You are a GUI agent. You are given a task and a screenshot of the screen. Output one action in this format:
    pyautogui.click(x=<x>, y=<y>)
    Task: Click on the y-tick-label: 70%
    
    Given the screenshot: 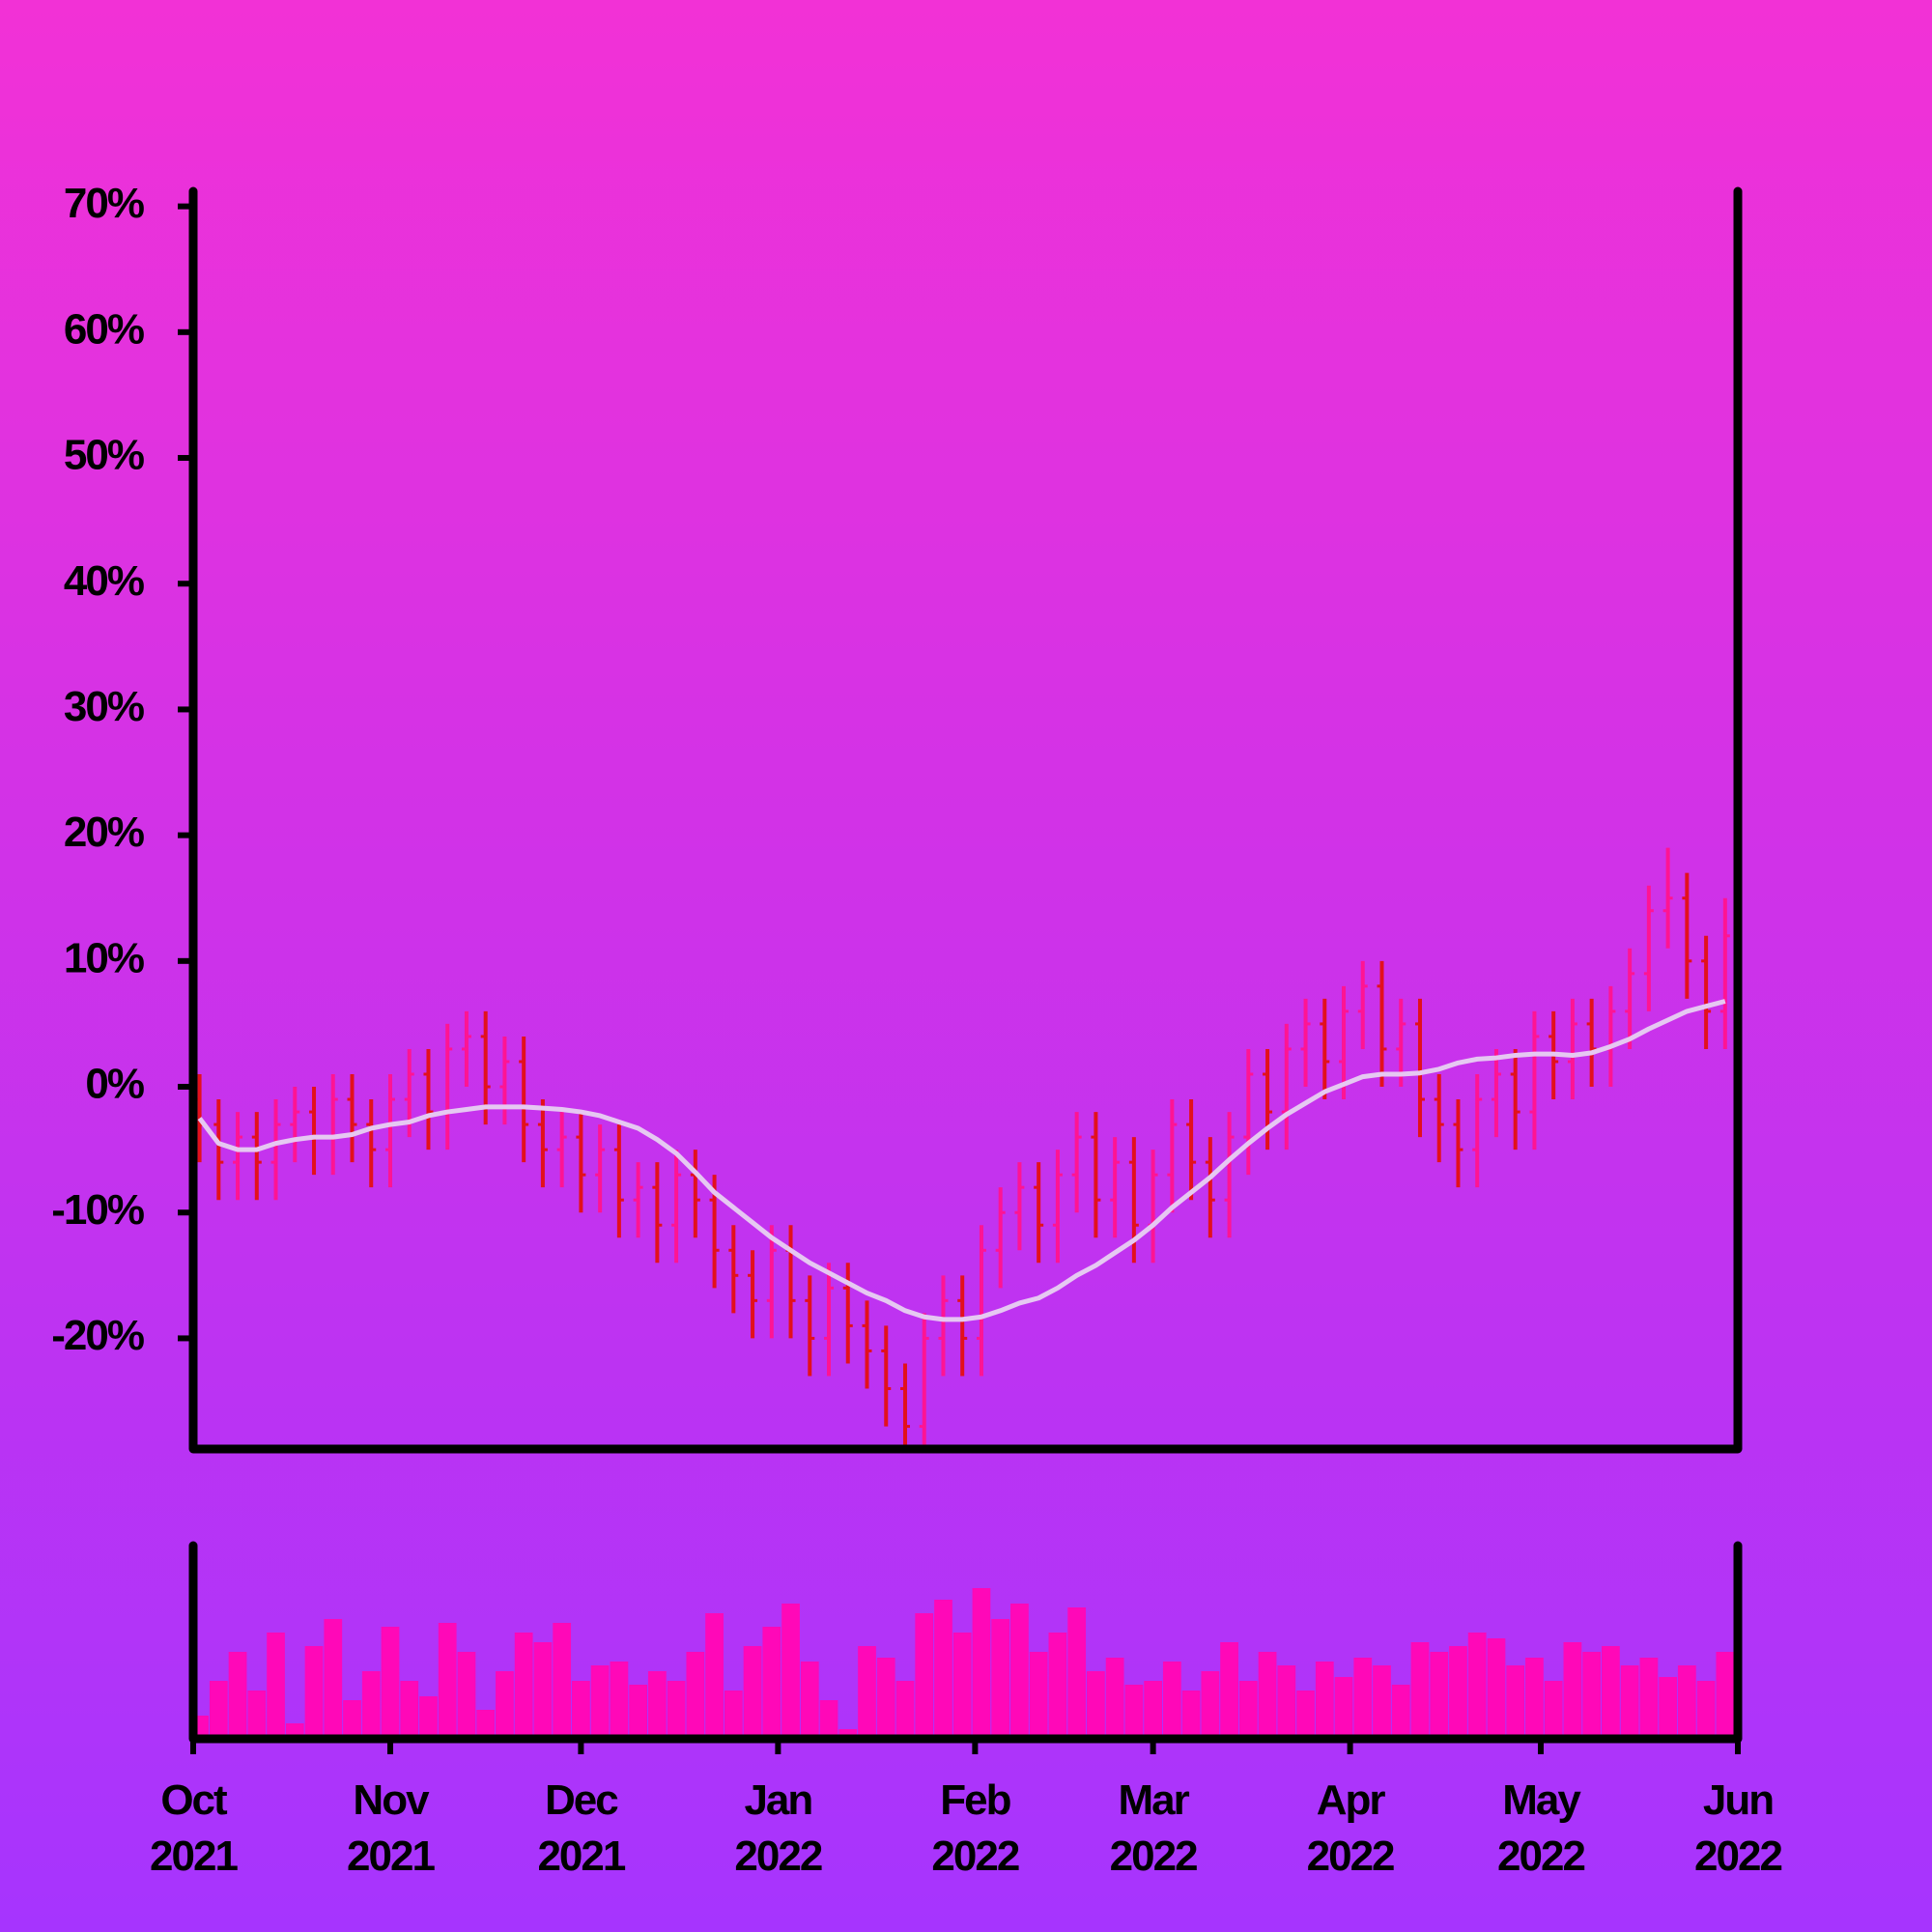 What is the action you would take?
    pyautogui.click(x=104, y=203)
    